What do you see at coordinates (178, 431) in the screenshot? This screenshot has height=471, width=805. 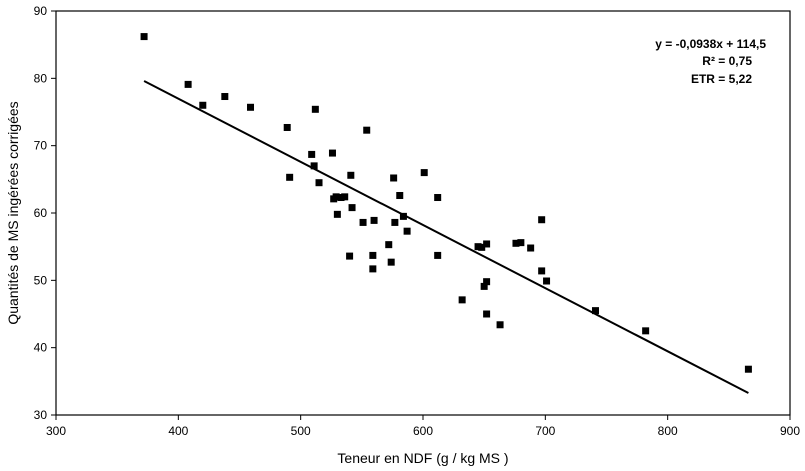 I see `x-tick-label: 400` at bounding box center [178, 431].